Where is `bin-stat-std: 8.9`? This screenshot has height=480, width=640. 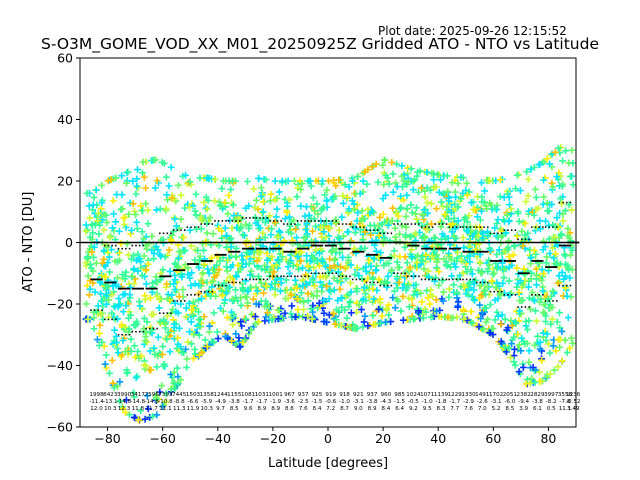
bin-stat-std: 8.9 is located at coordinates (261, 409).